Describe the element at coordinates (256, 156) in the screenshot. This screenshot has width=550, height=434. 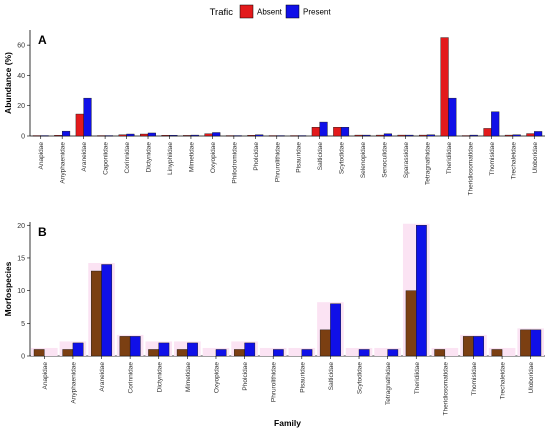
I see `x-tick-label: Pholcidae` at that location.